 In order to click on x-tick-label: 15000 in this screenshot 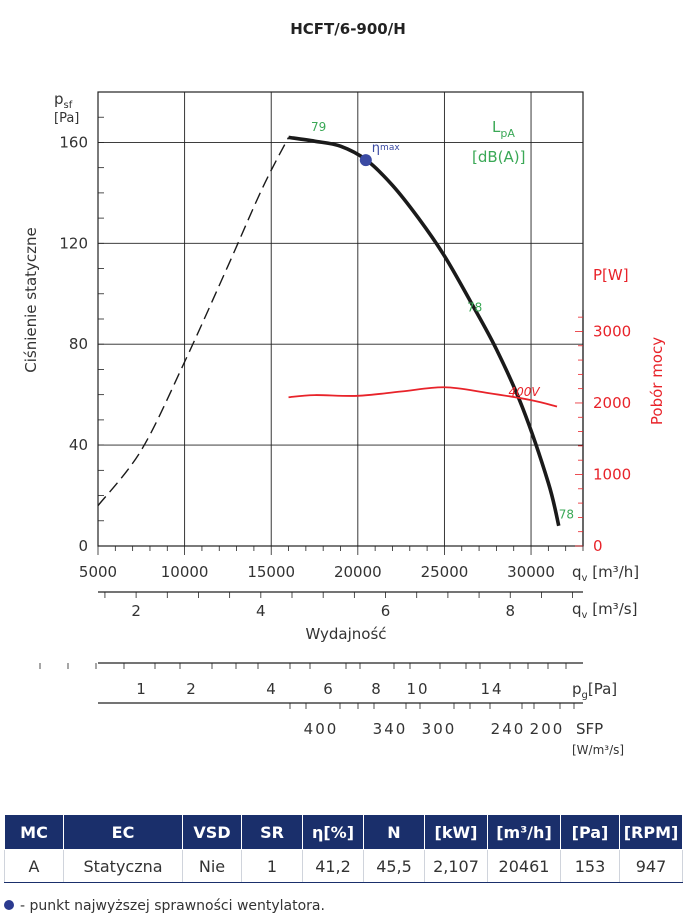, I will do `click(271, 572)`.